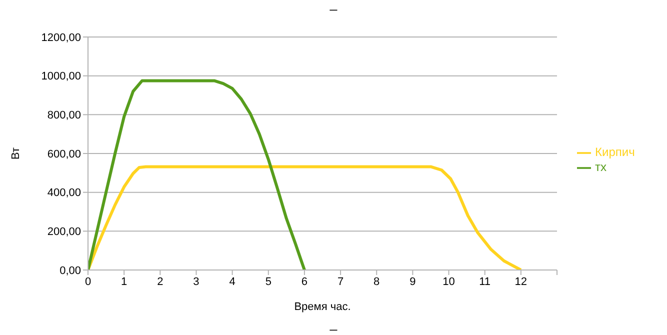 This screenshot has width=667, height=335. I want to click on x-tick-label: 7, so click(340, 282).